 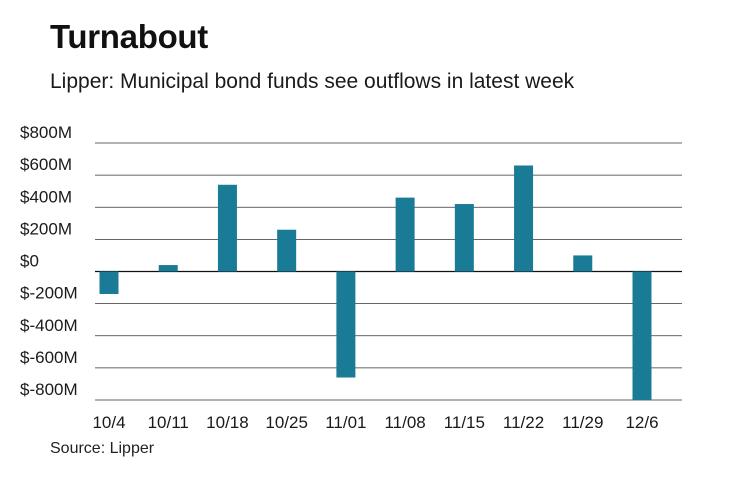 I want to click on y-tick-label: $-400M, so click(x=49, y=325).